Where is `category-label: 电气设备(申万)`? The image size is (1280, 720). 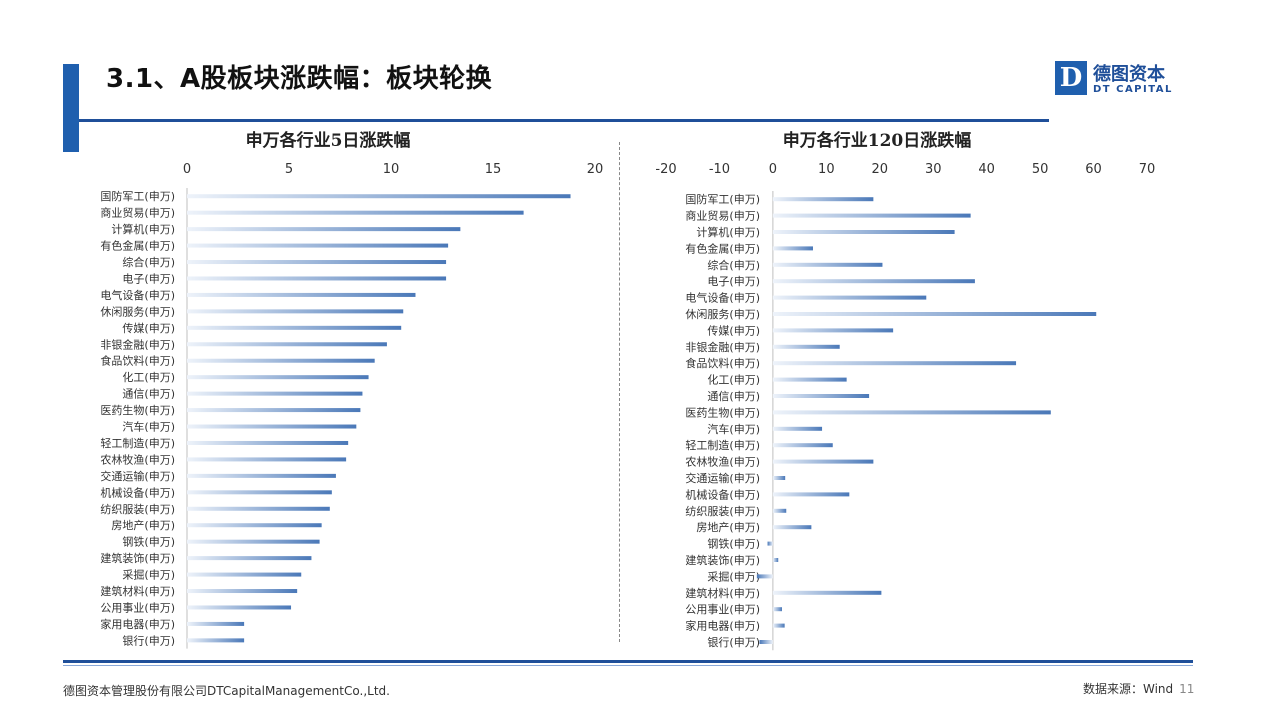 category-label: 电气设备(申万) is located at coordinates (722, 298).